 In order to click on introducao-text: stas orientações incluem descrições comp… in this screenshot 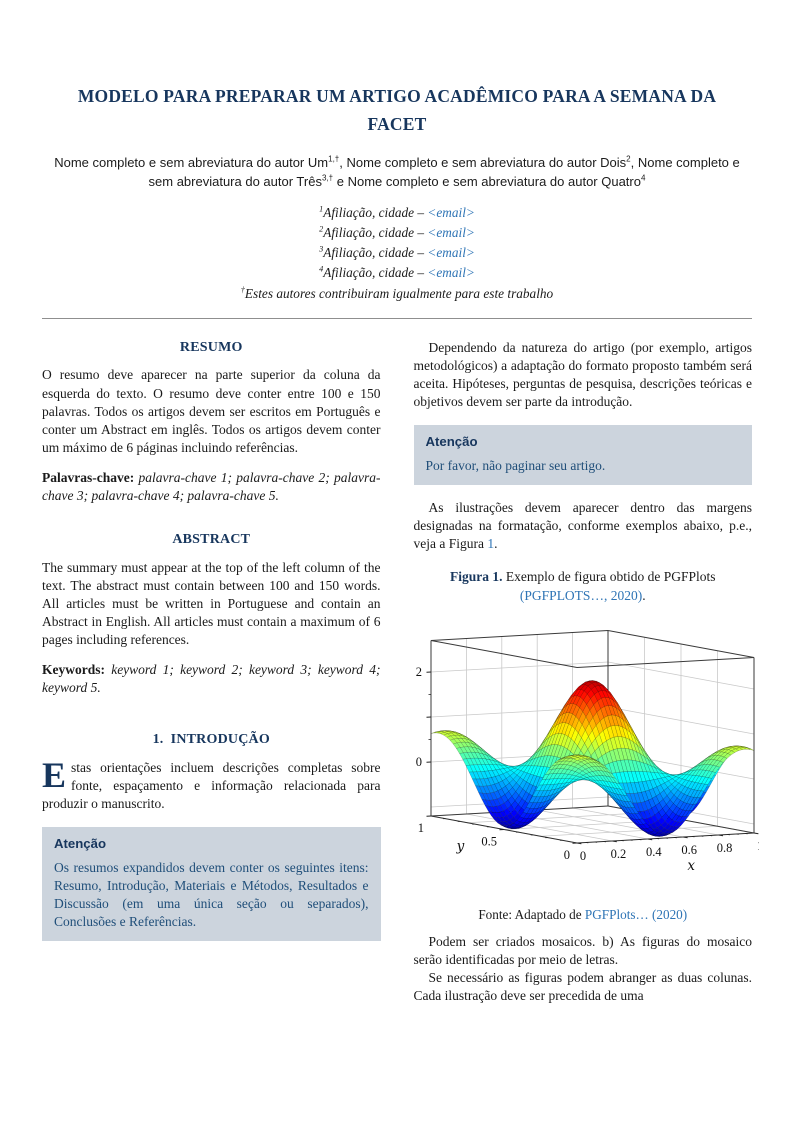, I will do `click(211, 786)`.